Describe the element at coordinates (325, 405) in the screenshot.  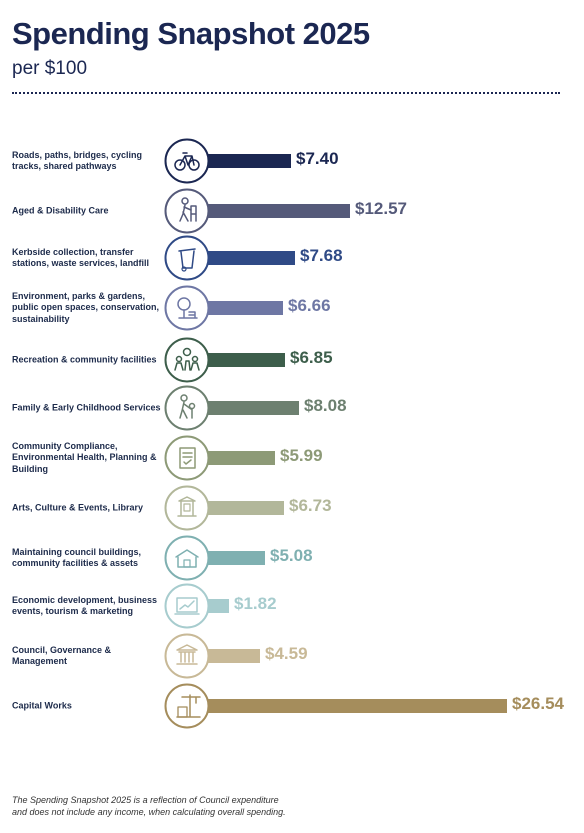
I see `value-label: $8.08` at that location.